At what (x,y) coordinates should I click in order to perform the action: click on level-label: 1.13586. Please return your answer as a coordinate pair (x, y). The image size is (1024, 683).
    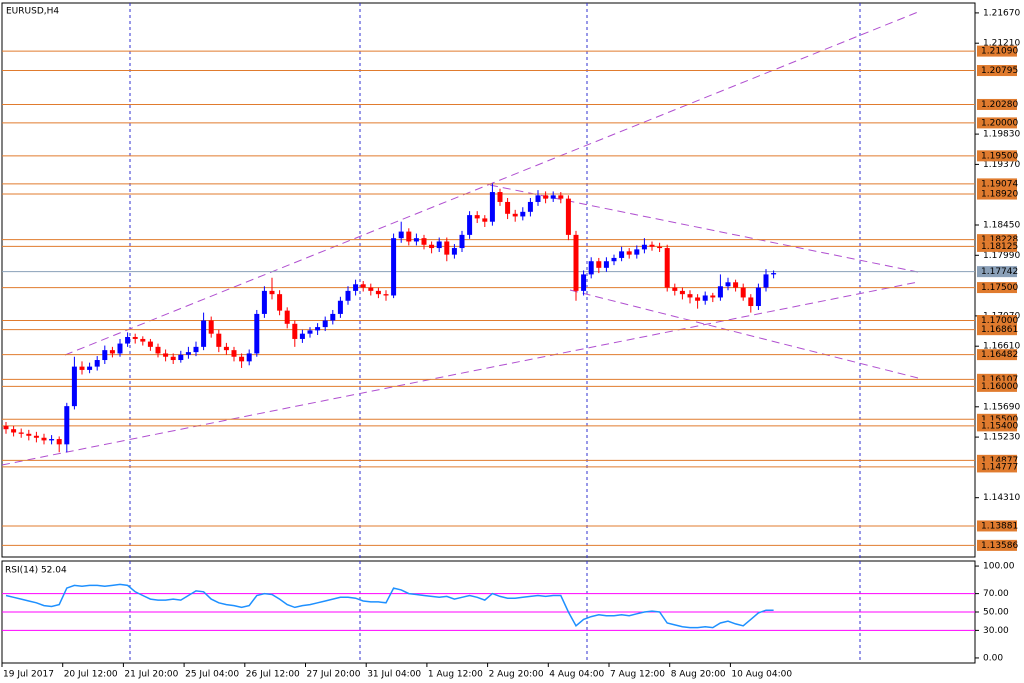
    Looking at the image, I should click on (999, 546).